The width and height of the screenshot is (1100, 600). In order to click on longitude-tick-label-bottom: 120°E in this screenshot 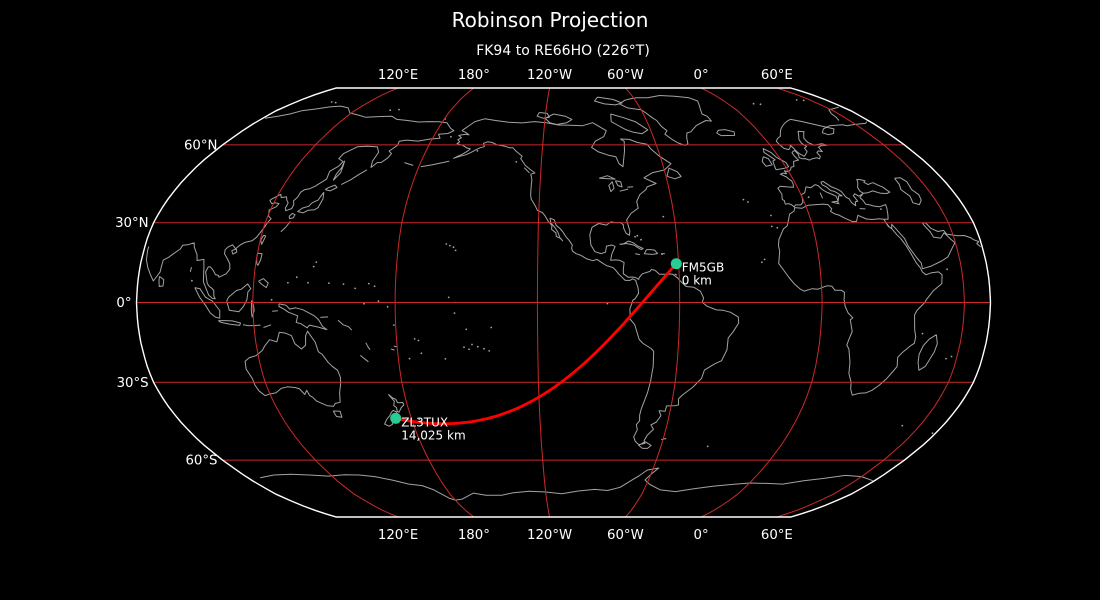, I will do `click(398, 535)`.